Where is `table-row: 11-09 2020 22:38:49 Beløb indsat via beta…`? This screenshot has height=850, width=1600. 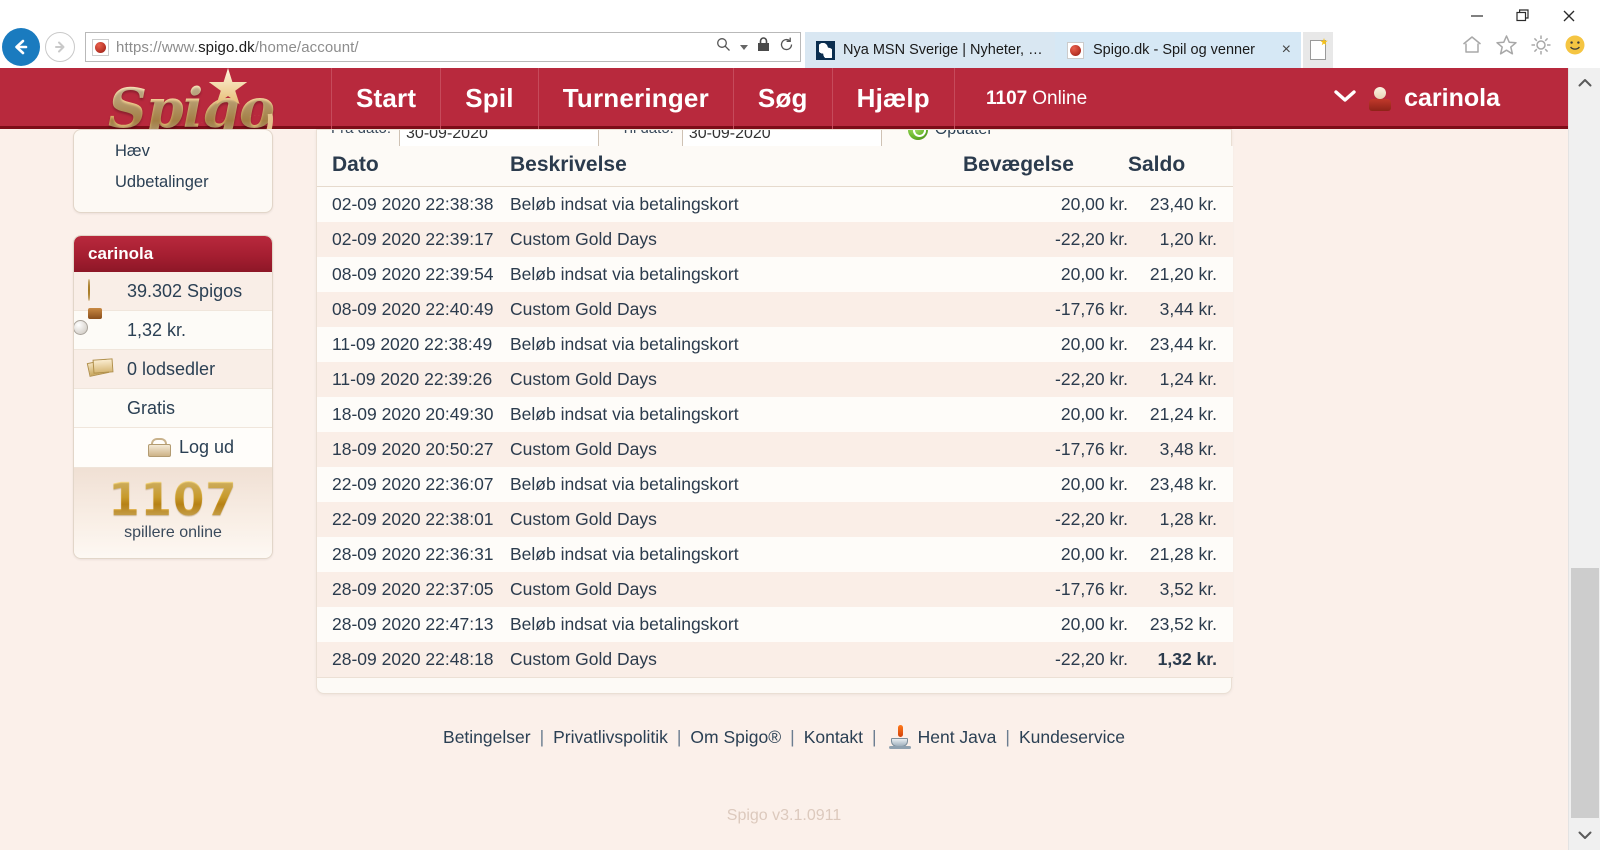 table-row: 11-09 2020 22:38:49 Beløb indsat via beta… is located at coordinates (775, 344).